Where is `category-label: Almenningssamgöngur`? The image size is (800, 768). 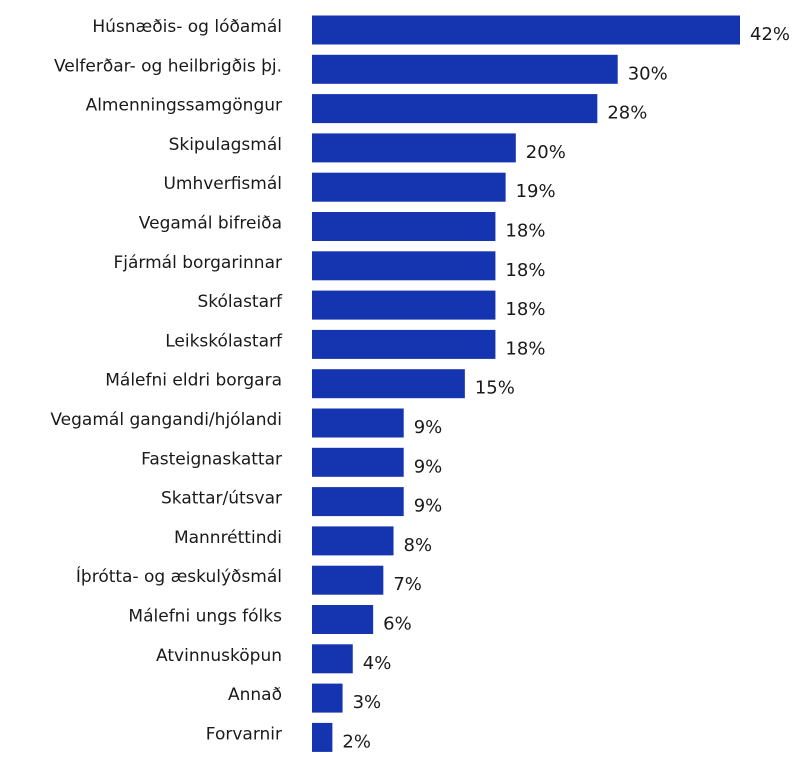
category-label: Almenningssamgöngur is located at coordinates (184, 106).